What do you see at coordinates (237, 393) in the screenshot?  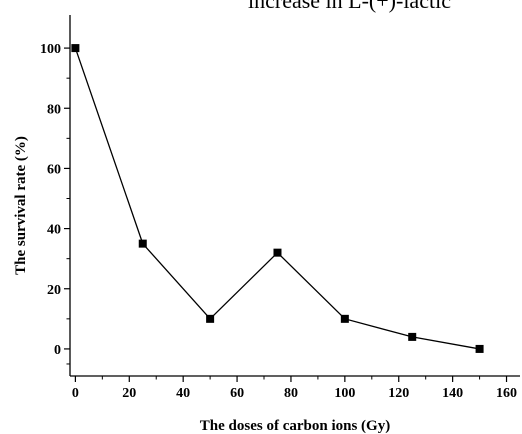 I see `x-tick-label: 60` at bounding box center [237, 393].